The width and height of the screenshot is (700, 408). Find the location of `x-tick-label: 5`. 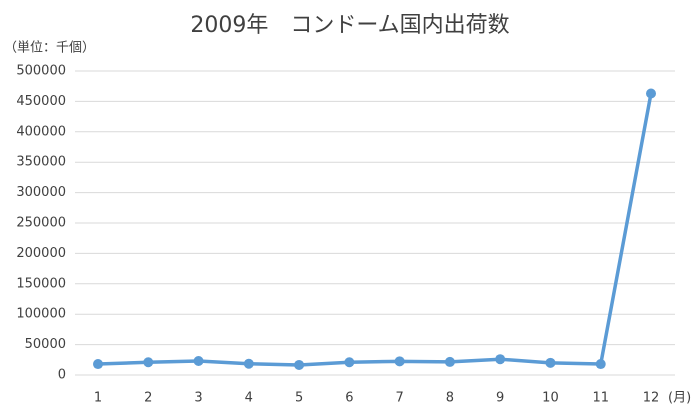

x-tick-label: 5 is located at coordinates (299, 398).